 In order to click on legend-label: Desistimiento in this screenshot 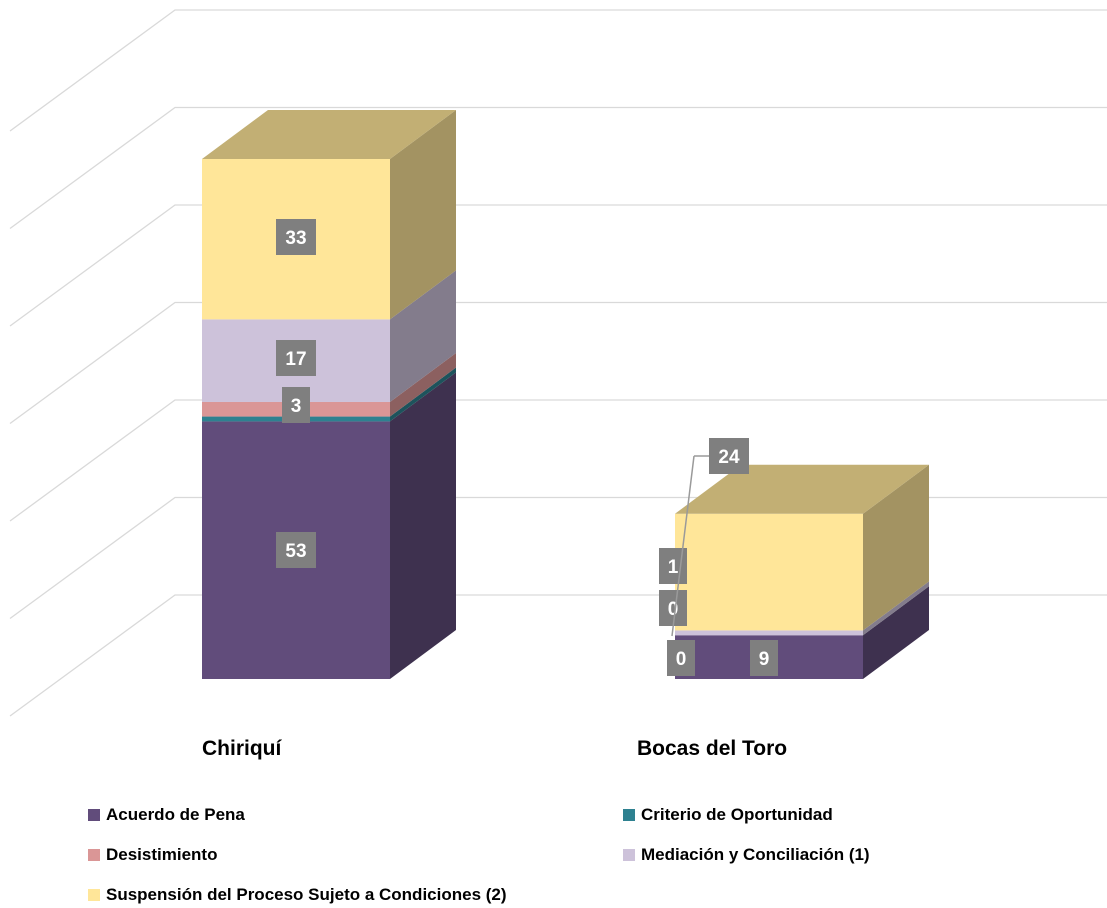, I will do `click(162, 854)`.